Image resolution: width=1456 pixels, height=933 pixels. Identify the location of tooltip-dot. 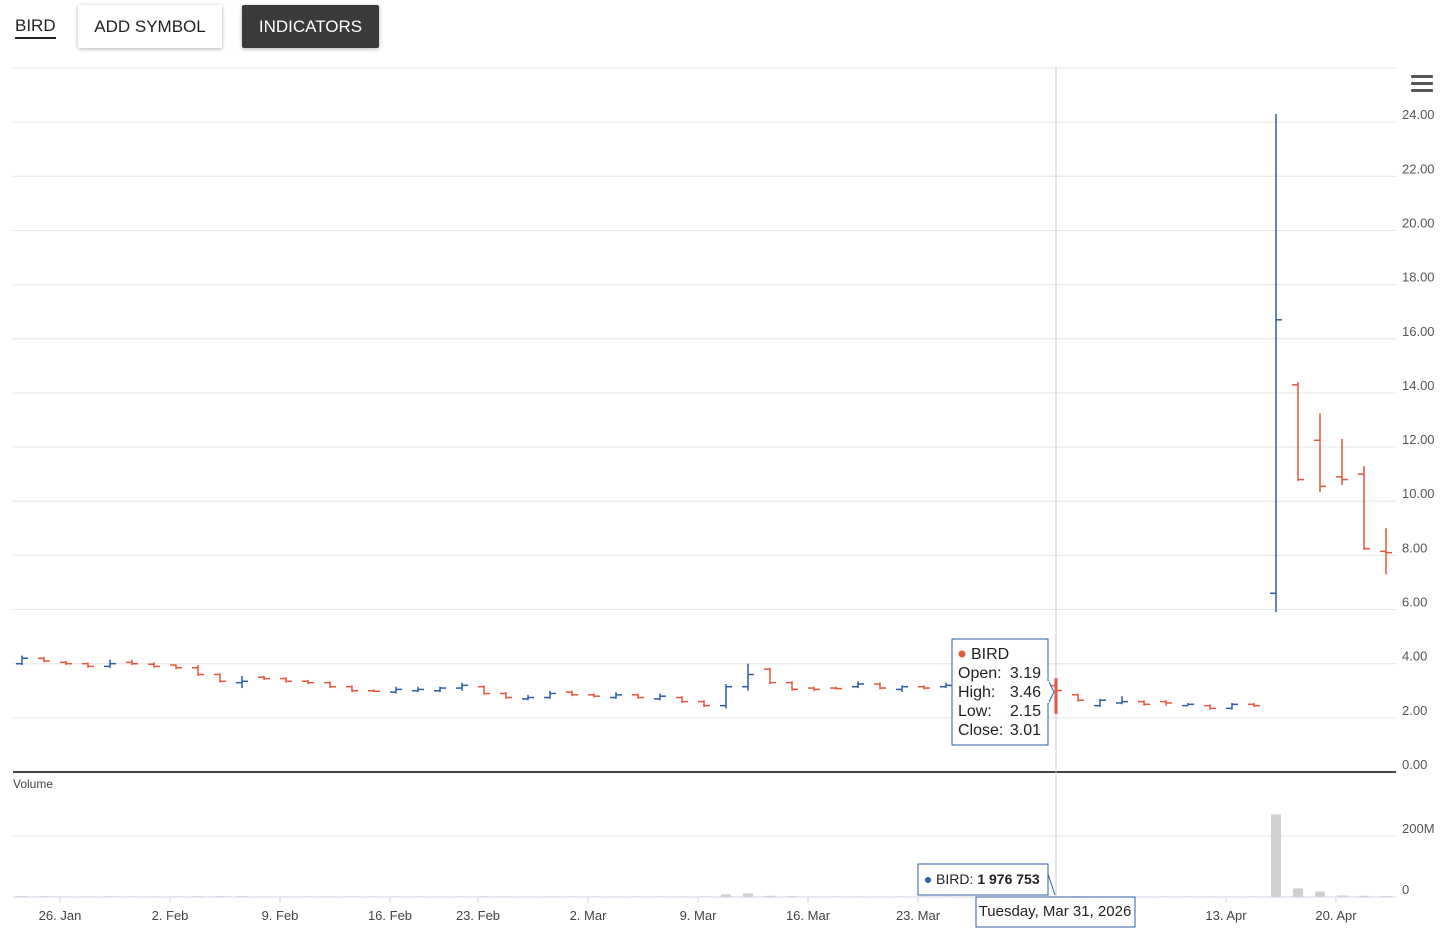
(962, 654).